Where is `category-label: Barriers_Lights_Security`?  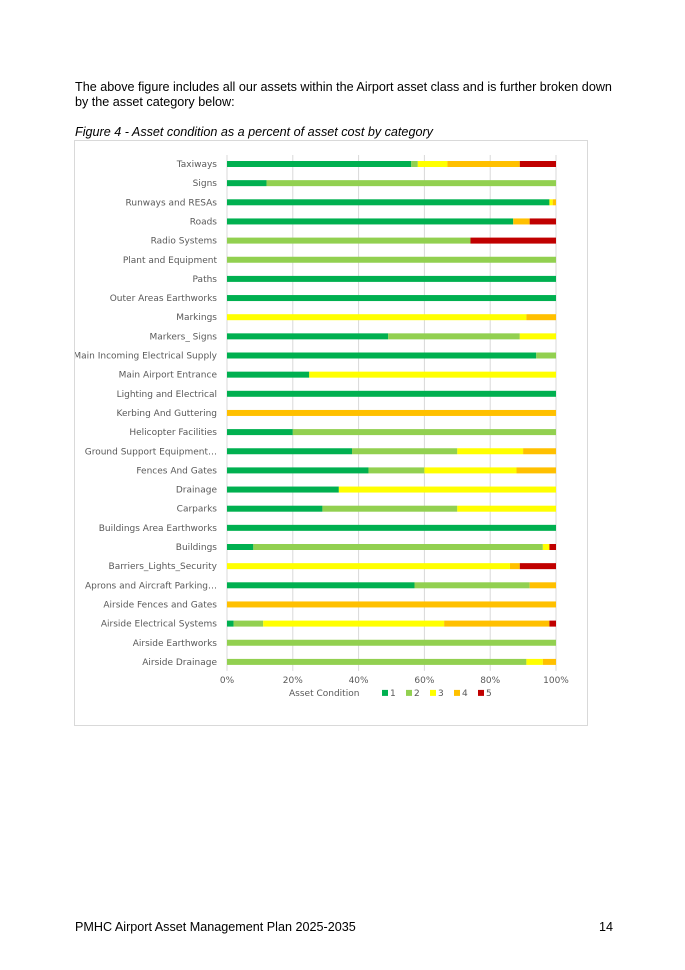
category-label: Barriers_Lights_Security is located at coordinates (163, 567).